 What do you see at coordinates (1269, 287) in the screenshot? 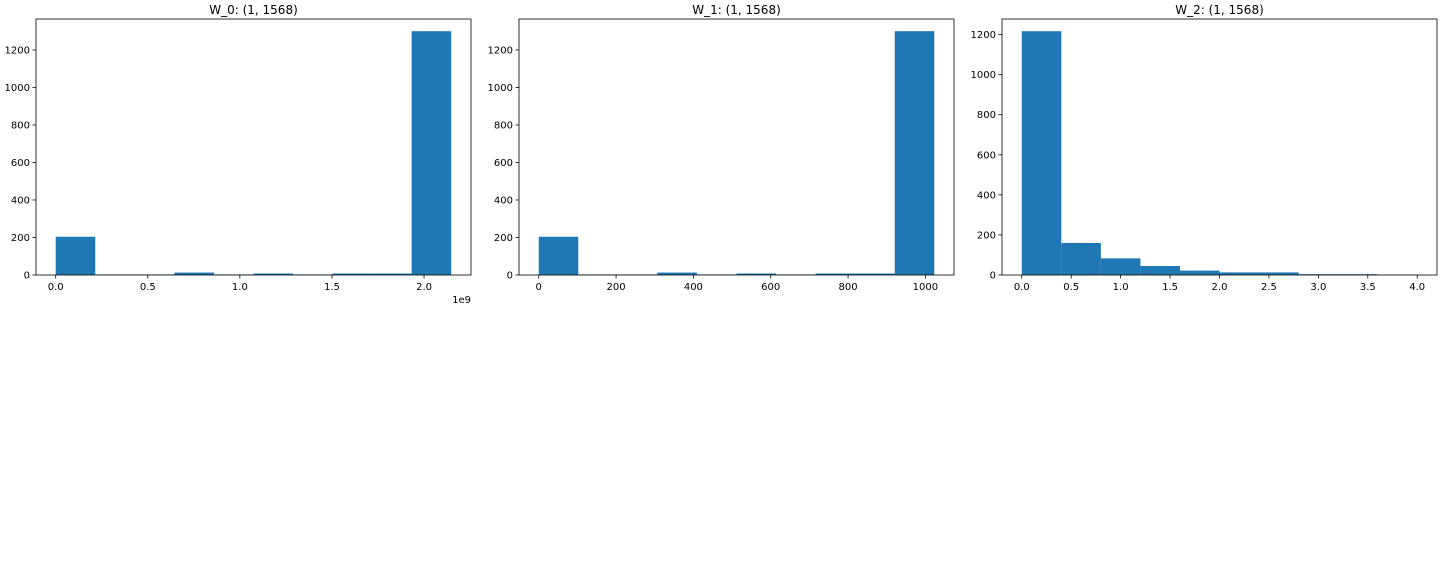
I see `x-tick-label: 2.5` at bounding box center [1269, 287].